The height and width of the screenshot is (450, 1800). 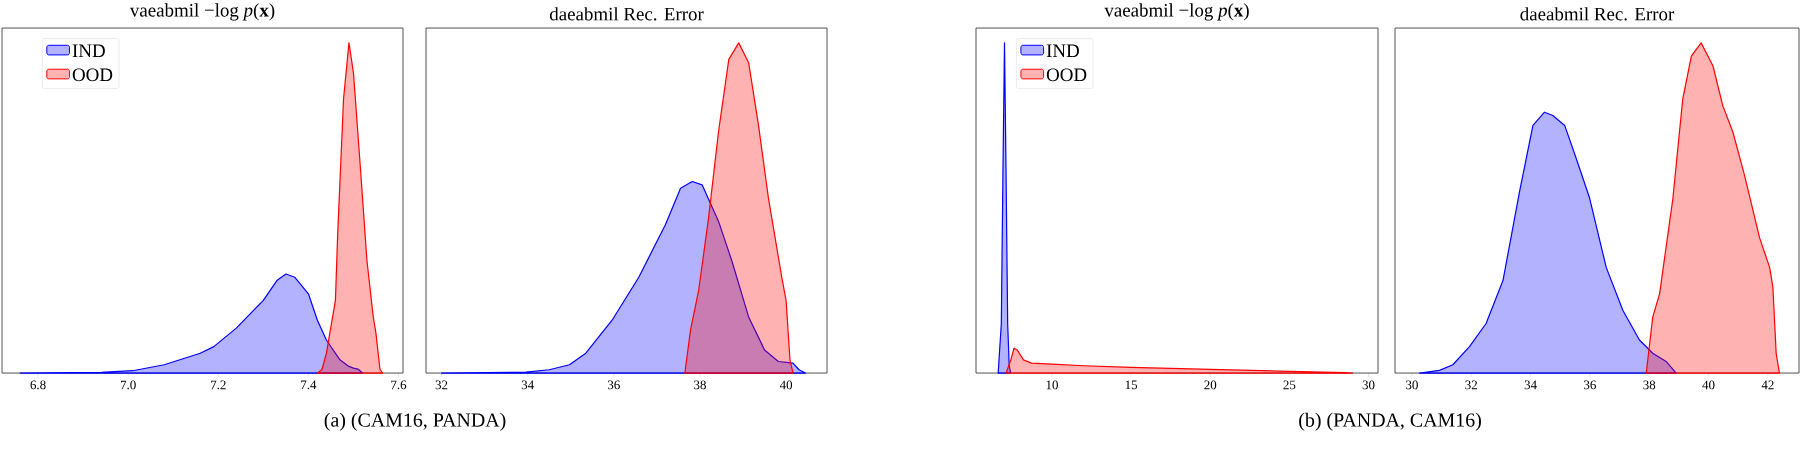 I want to click on text: (a) (CAM16, PANDA), so click(x=415, y=421).